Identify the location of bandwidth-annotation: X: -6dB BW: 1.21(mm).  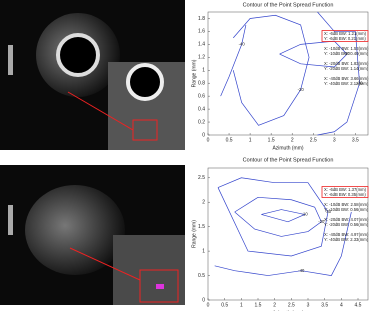
(345, 33).